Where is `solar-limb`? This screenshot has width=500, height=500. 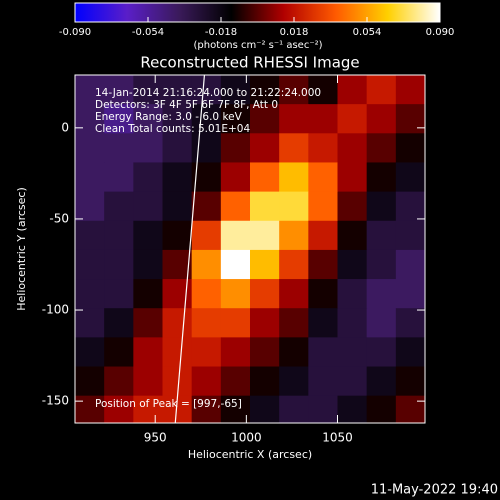
solar-limb is located at coordinates (190, 249).